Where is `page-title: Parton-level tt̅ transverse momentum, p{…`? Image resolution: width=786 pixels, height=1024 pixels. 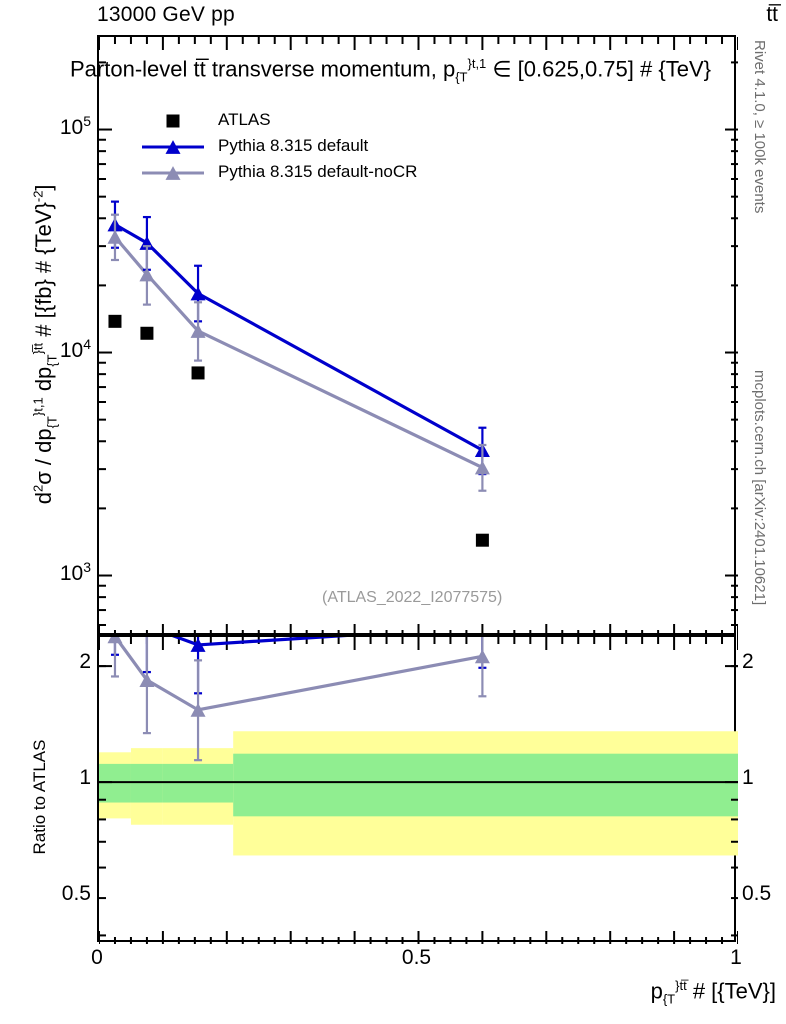
page-title: Parton-level tt̅ transverse momentum, p{… is located at coordinates (420, 70).